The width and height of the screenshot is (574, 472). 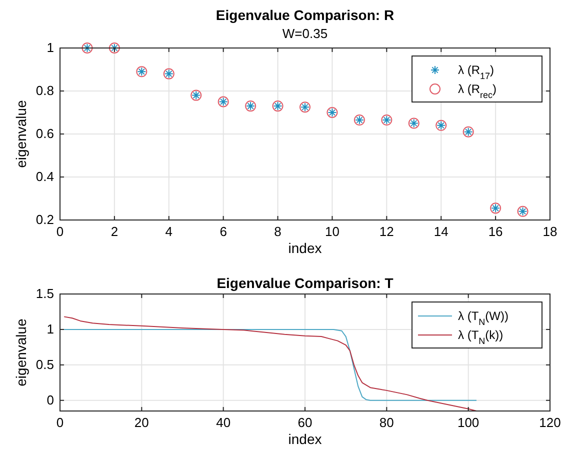 What do you see at coordinates (386, 422) in the screenshot?
I see `x-tick-label: 80` at bounding box center [386, 422].